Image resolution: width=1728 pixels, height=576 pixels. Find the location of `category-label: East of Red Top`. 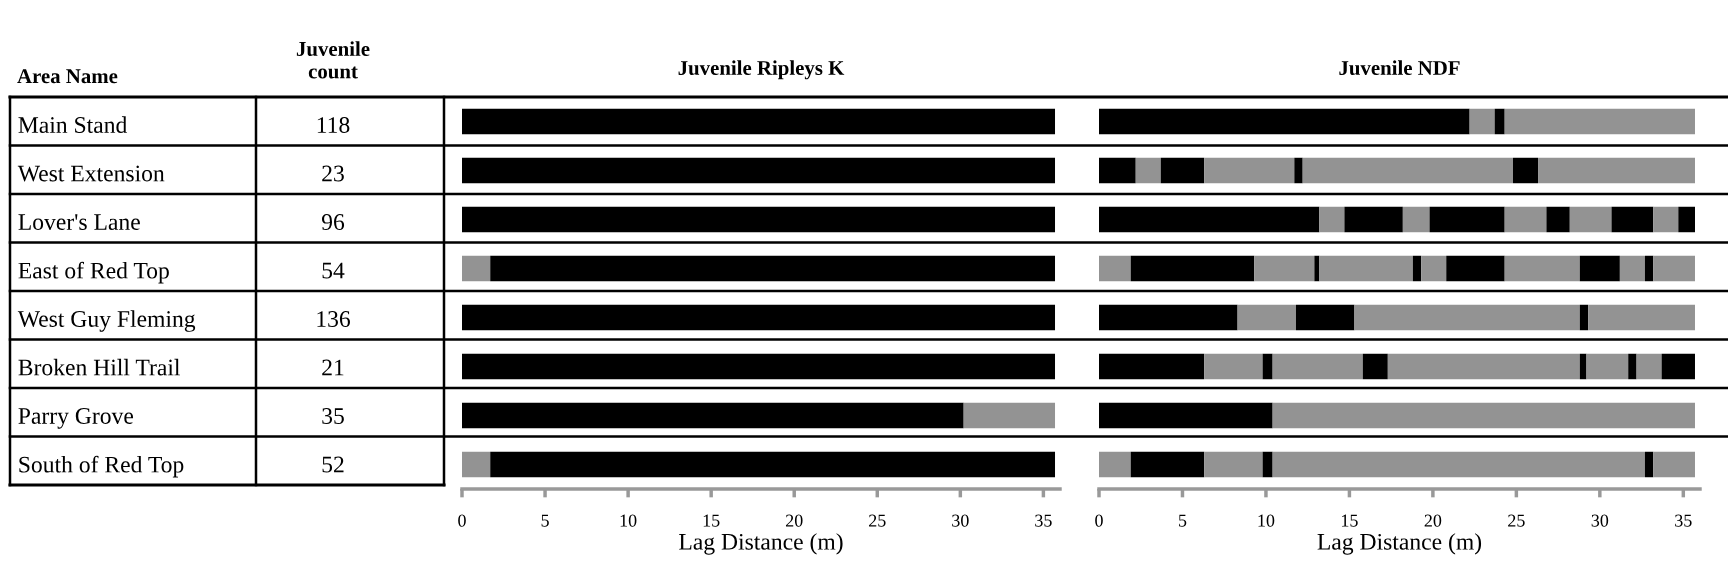

category-label: East of Red Top is located at coordinates (93, 272).